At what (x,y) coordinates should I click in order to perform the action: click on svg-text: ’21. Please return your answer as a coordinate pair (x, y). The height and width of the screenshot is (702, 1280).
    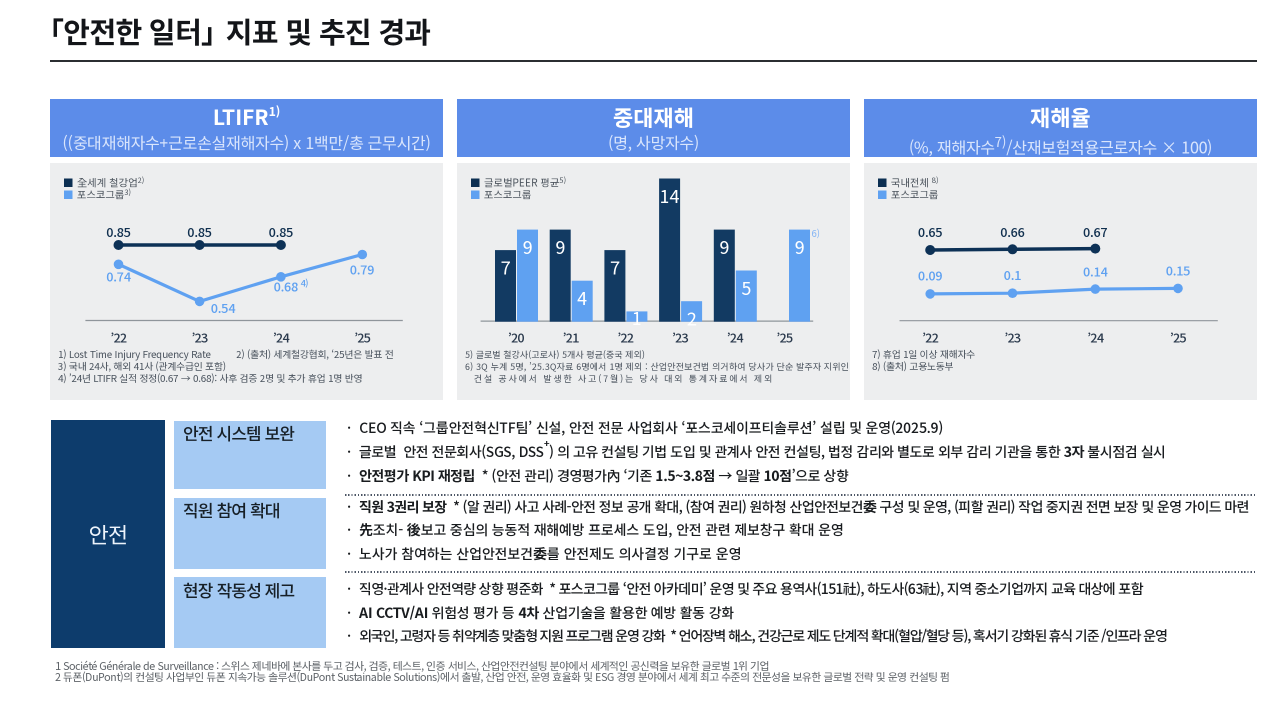
    Looking at the image, I should click on (571, 337).